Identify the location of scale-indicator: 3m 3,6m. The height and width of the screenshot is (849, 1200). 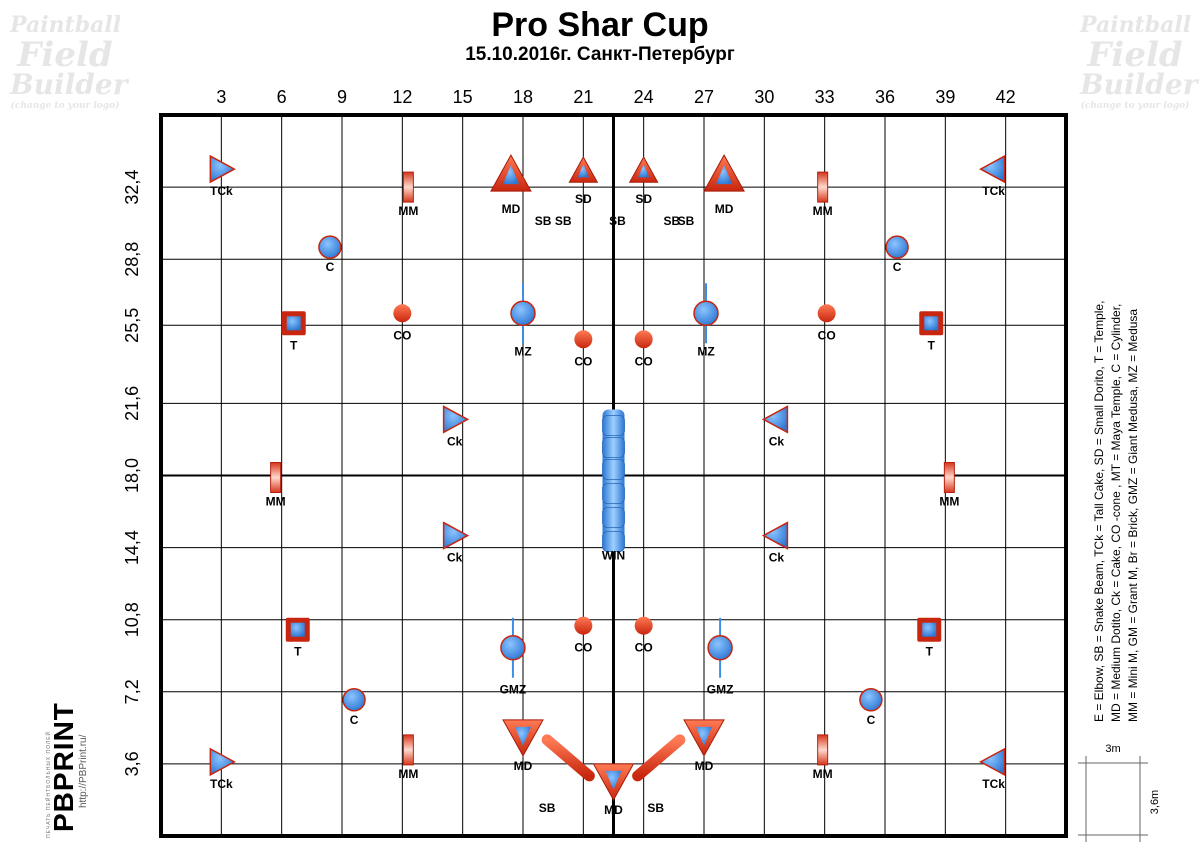
(1119, 792).